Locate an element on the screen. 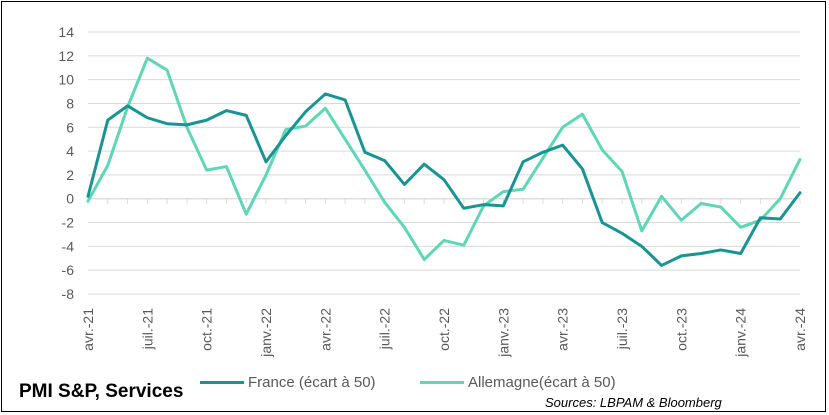  y-tick-label: 10 is located at coordinates (66, 80).